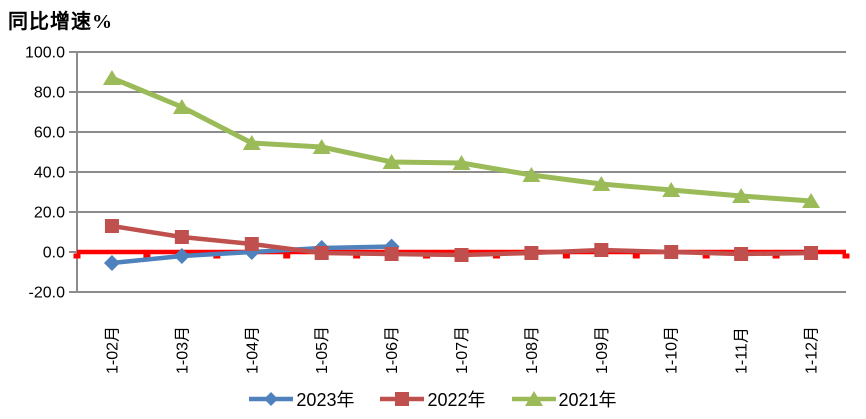  I want to click on x-axis-tick-label: 1-08月, so click(532, 350).